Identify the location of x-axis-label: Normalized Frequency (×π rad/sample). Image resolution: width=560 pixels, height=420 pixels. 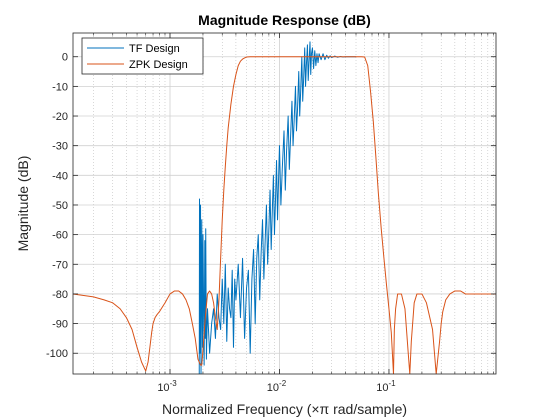
(284, 409).